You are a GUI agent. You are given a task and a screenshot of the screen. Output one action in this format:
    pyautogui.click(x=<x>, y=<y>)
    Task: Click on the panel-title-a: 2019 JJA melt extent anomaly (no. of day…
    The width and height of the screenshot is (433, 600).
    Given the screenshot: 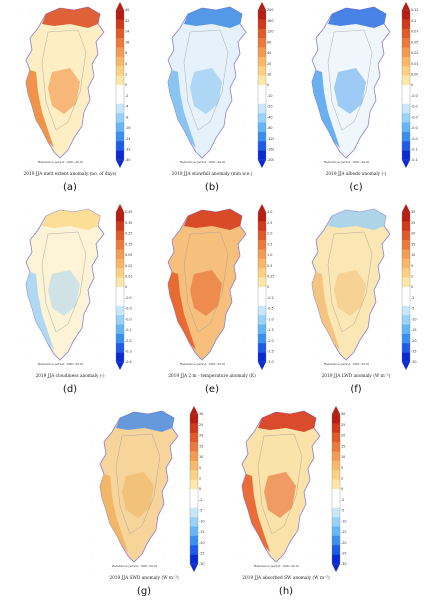 What is the action you would take?
    pyautogui.click(x=70, y=174)
    